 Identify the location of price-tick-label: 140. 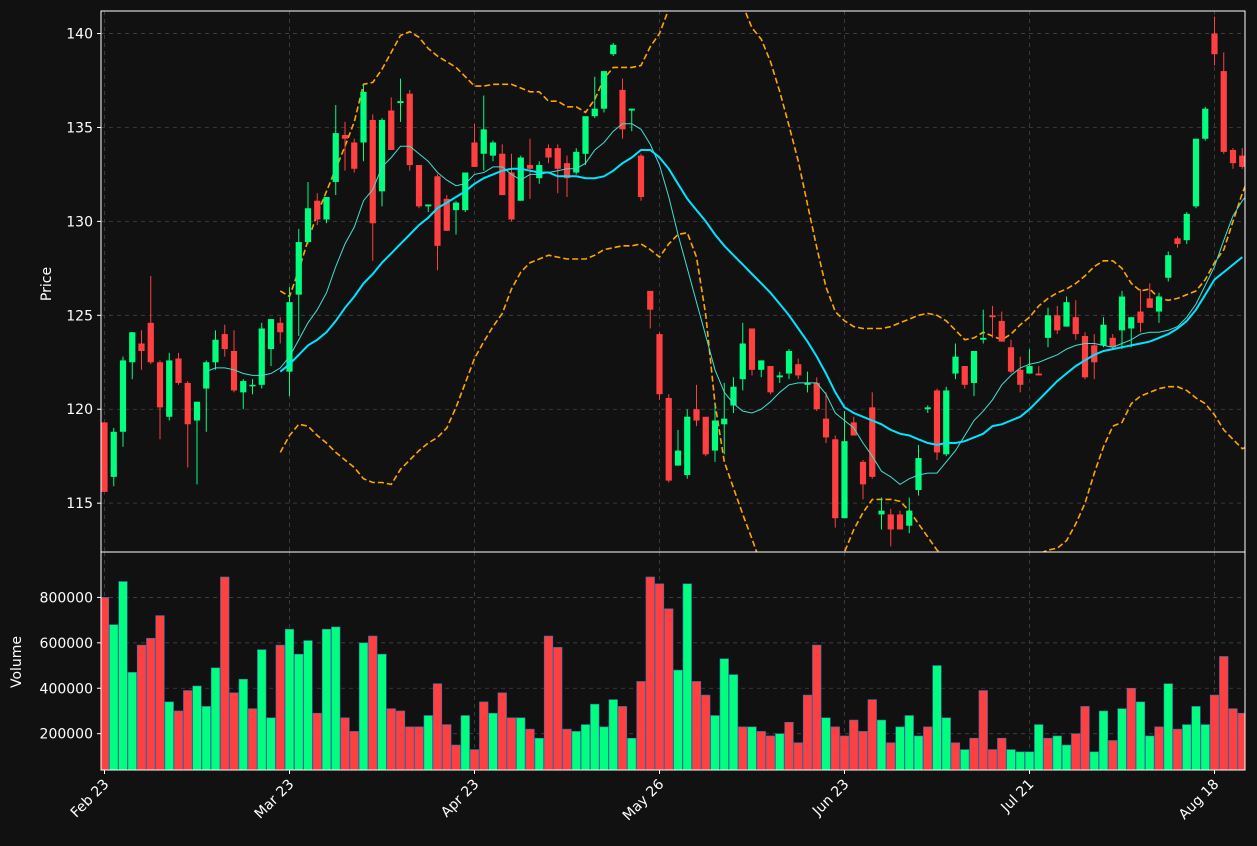
(79, 35).